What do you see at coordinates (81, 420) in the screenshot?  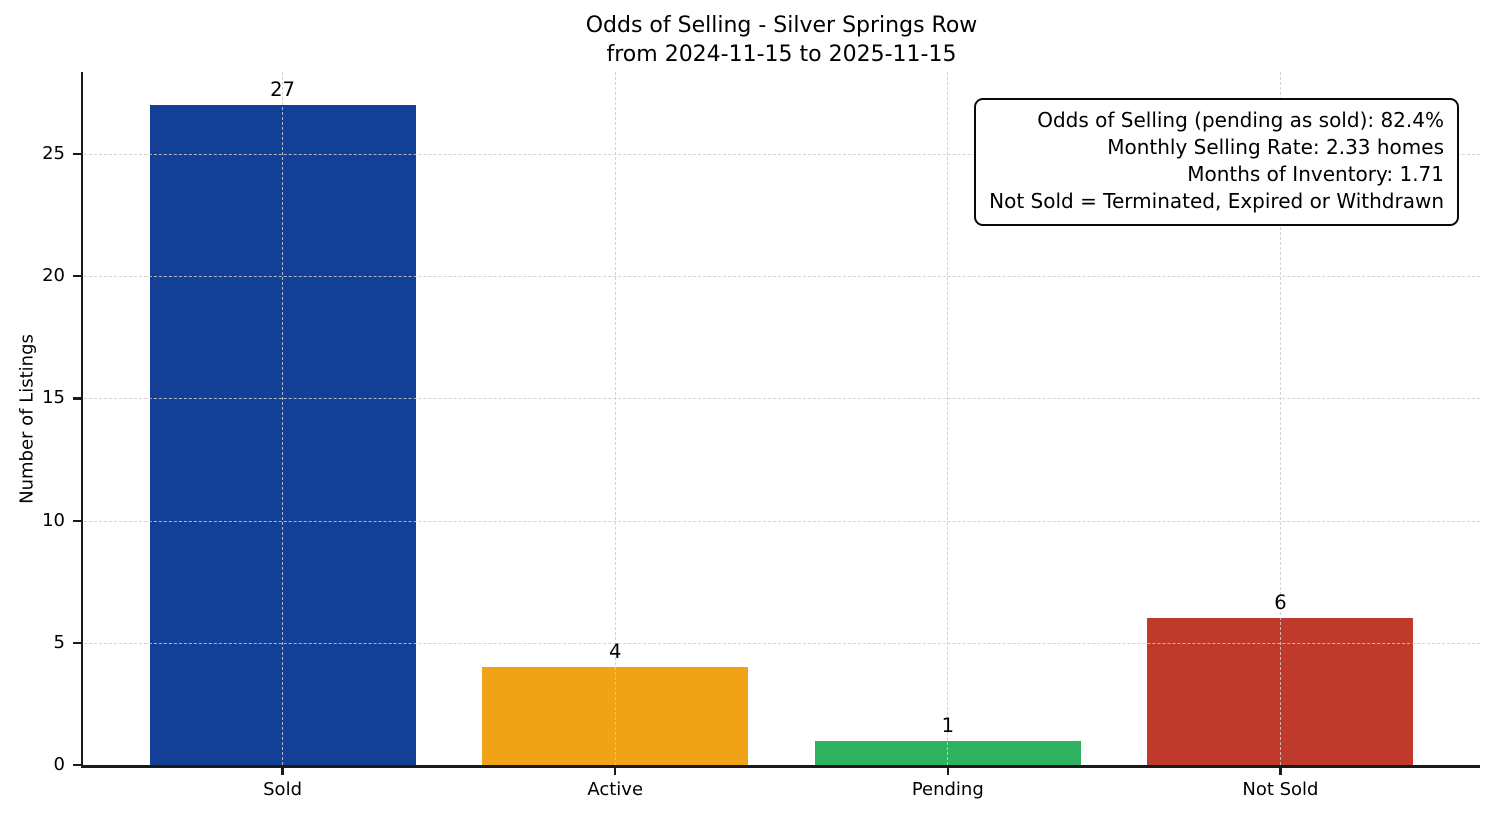 I see `y-axis-spine` at bounding box center [81, 420].